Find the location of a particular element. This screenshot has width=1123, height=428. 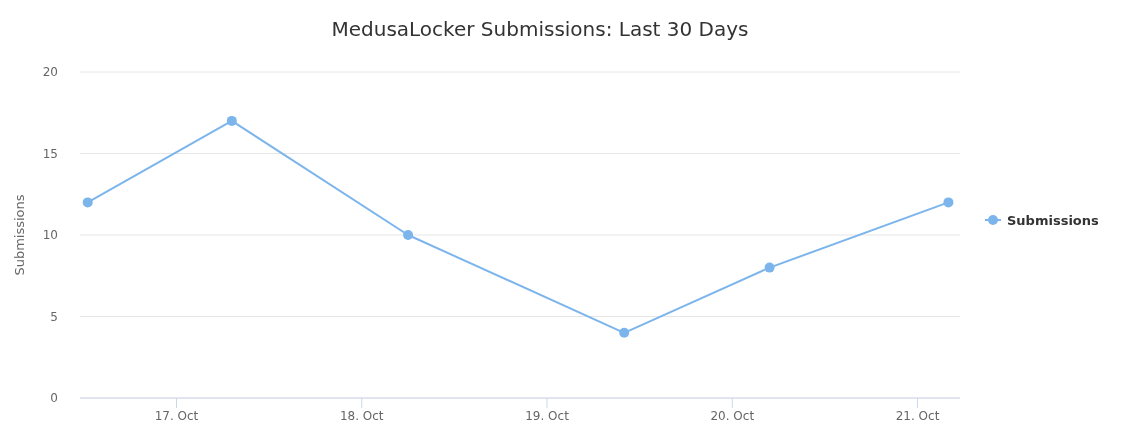

y-tick-label: 10 is located at coordinates (50, 235).